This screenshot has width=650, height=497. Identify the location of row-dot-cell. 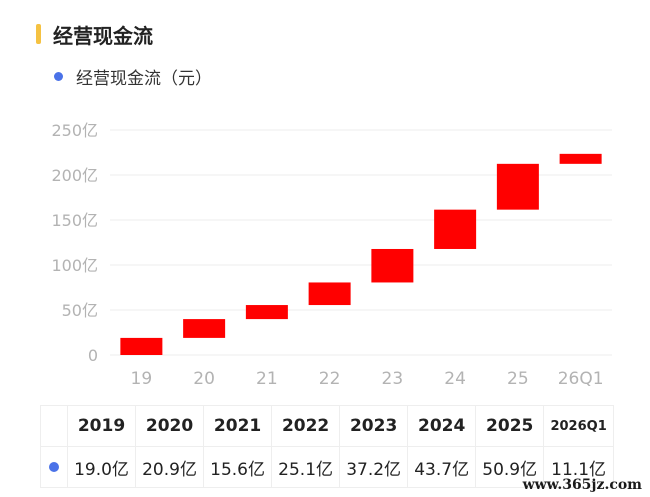
(54, 467).